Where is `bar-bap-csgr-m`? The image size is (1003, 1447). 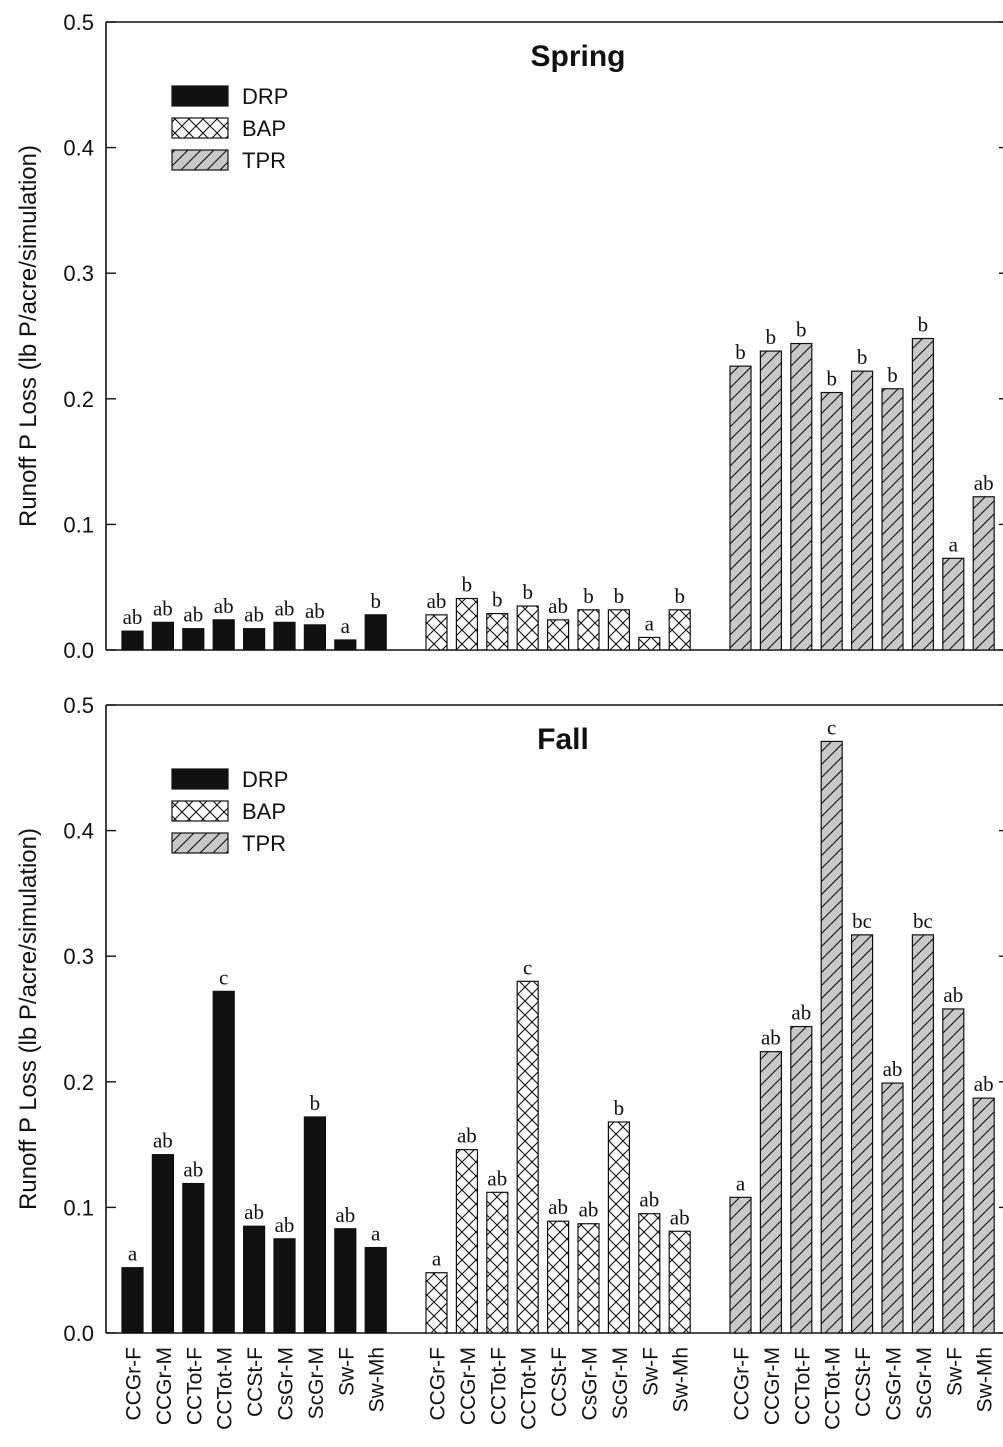 bar-bap-csgr-m is located at coordinates (588, 1278).